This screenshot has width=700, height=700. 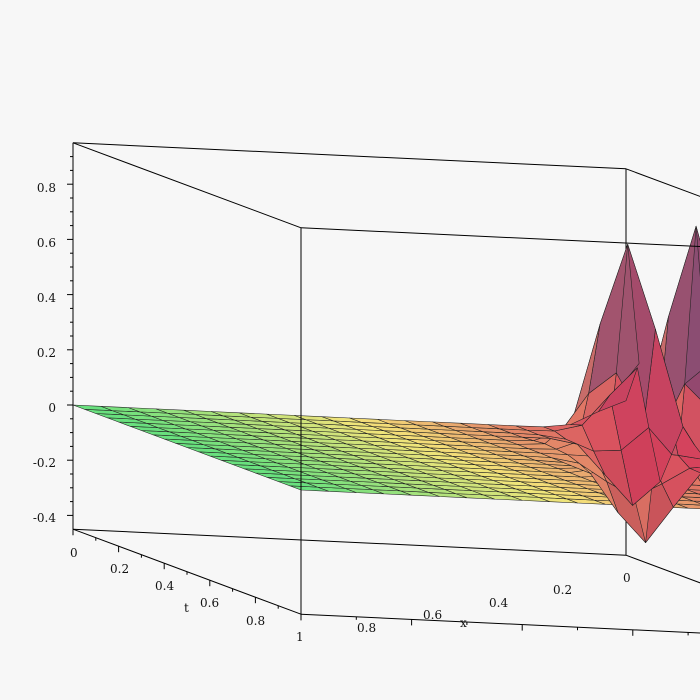 I want to click on z-tick-label: 0.6, so click(x=46, y=243).